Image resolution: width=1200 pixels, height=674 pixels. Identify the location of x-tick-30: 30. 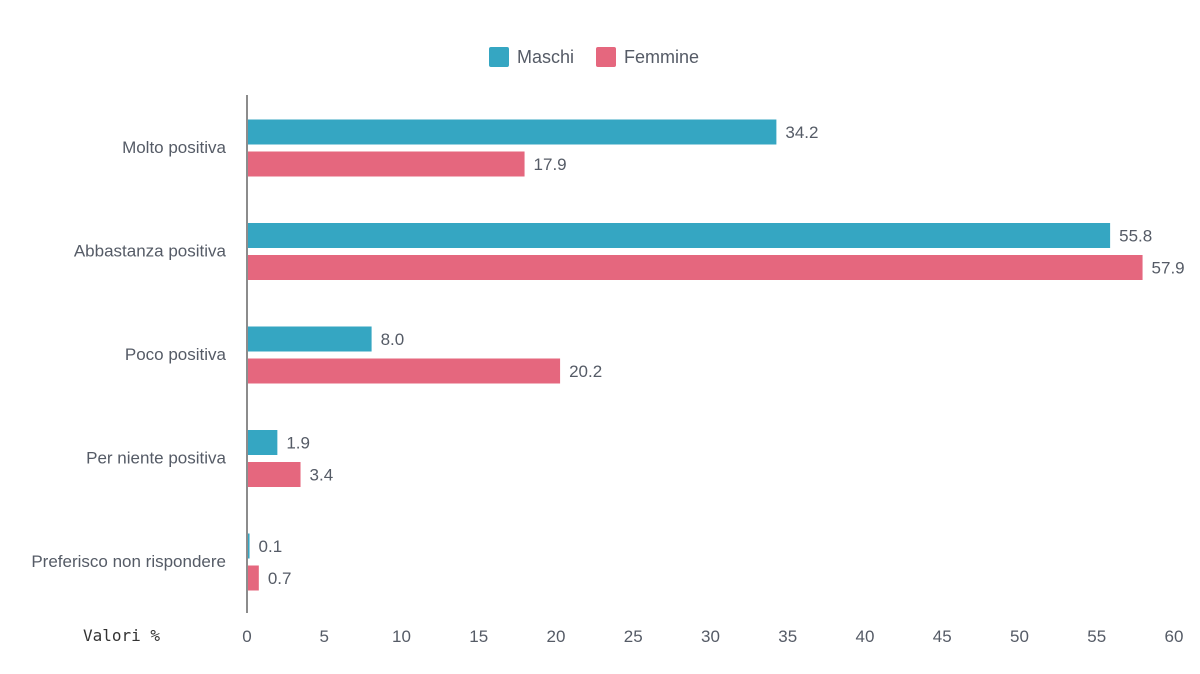
(710, 636).